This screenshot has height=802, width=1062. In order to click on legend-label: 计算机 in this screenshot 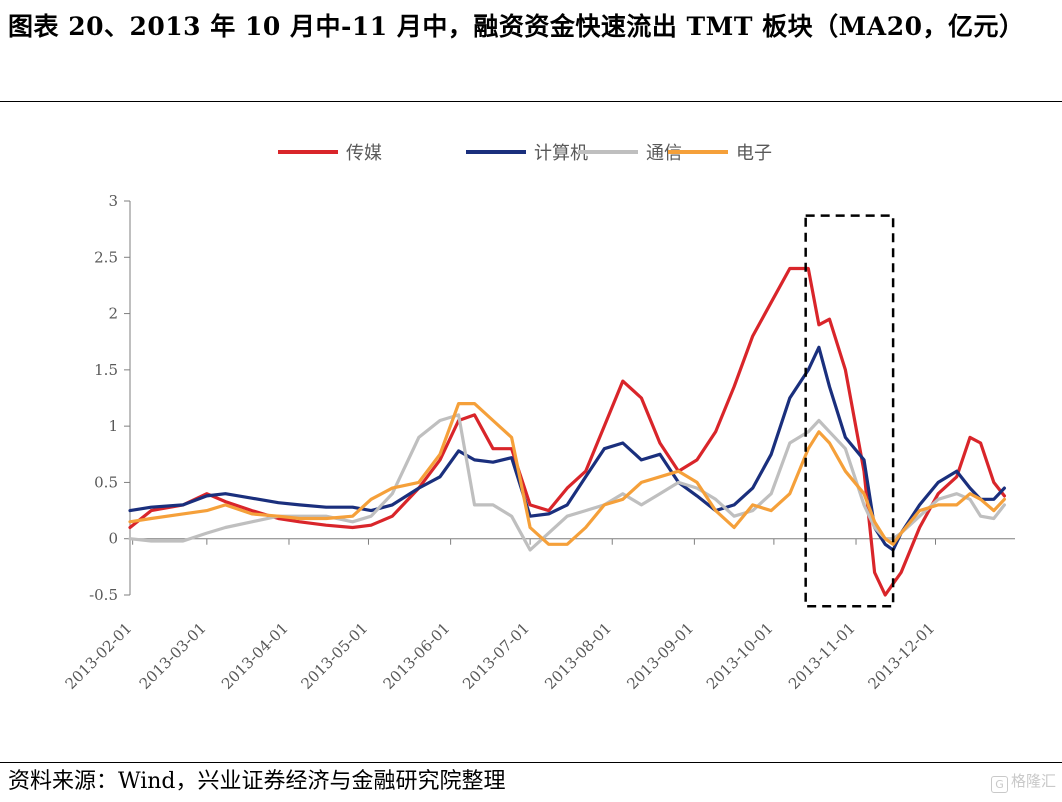, I will do `click(561, 153)`.